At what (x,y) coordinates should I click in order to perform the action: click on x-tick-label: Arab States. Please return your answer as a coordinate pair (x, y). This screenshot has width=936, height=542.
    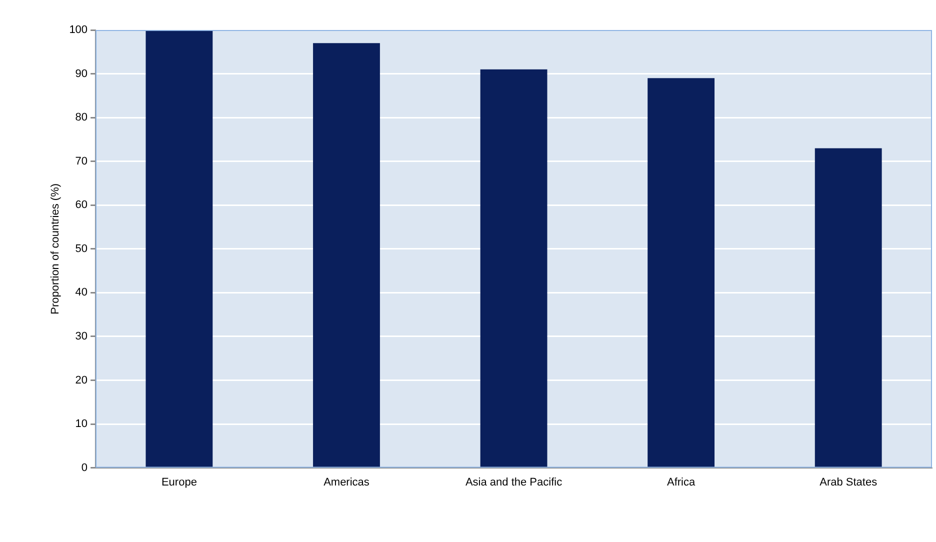
    Looking at the image, I should click on (849, 482).